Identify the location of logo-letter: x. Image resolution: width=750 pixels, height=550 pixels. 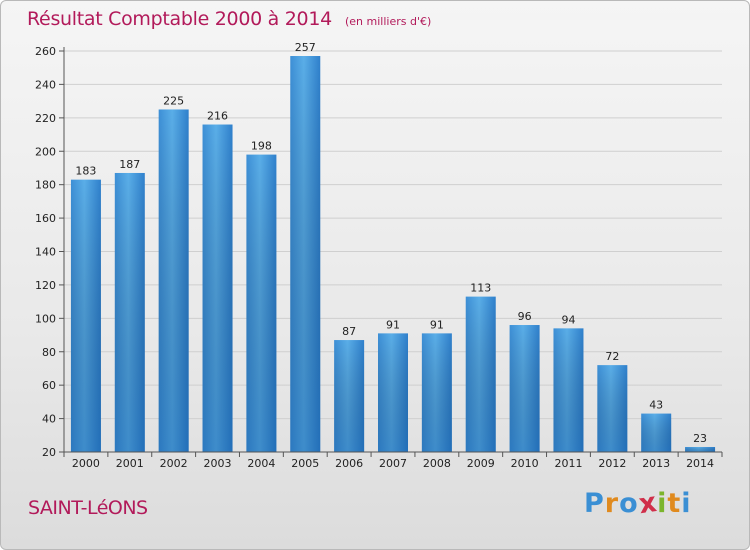
(648, 503).